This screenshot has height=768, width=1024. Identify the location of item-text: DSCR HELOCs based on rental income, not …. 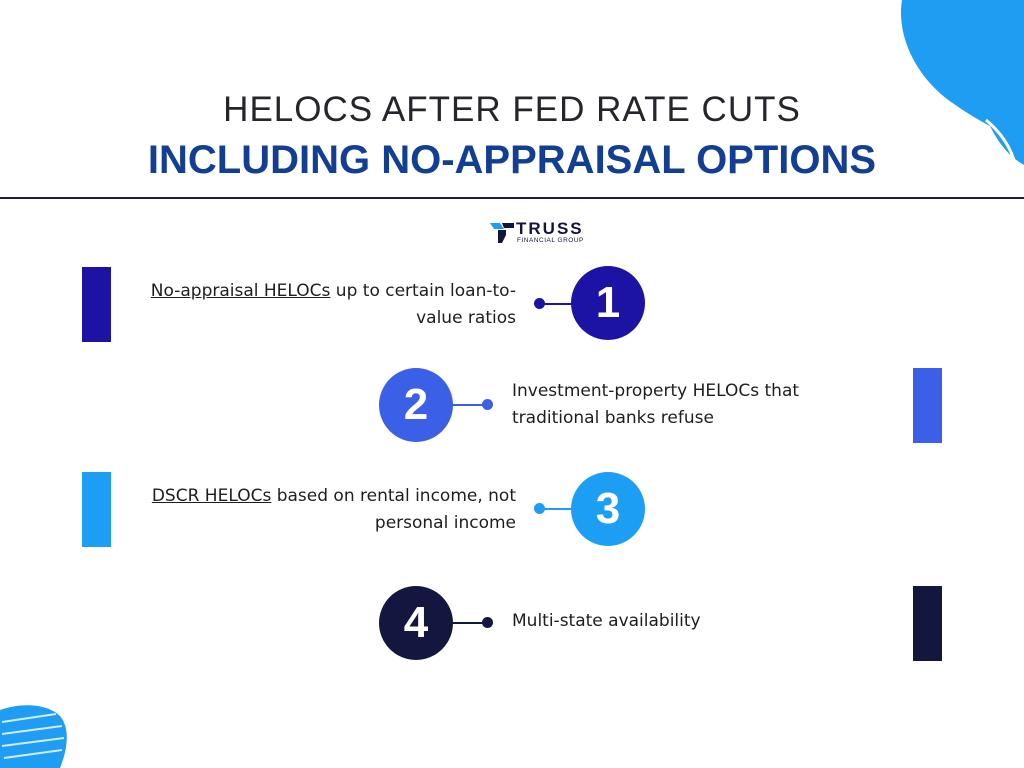
(333, 509).